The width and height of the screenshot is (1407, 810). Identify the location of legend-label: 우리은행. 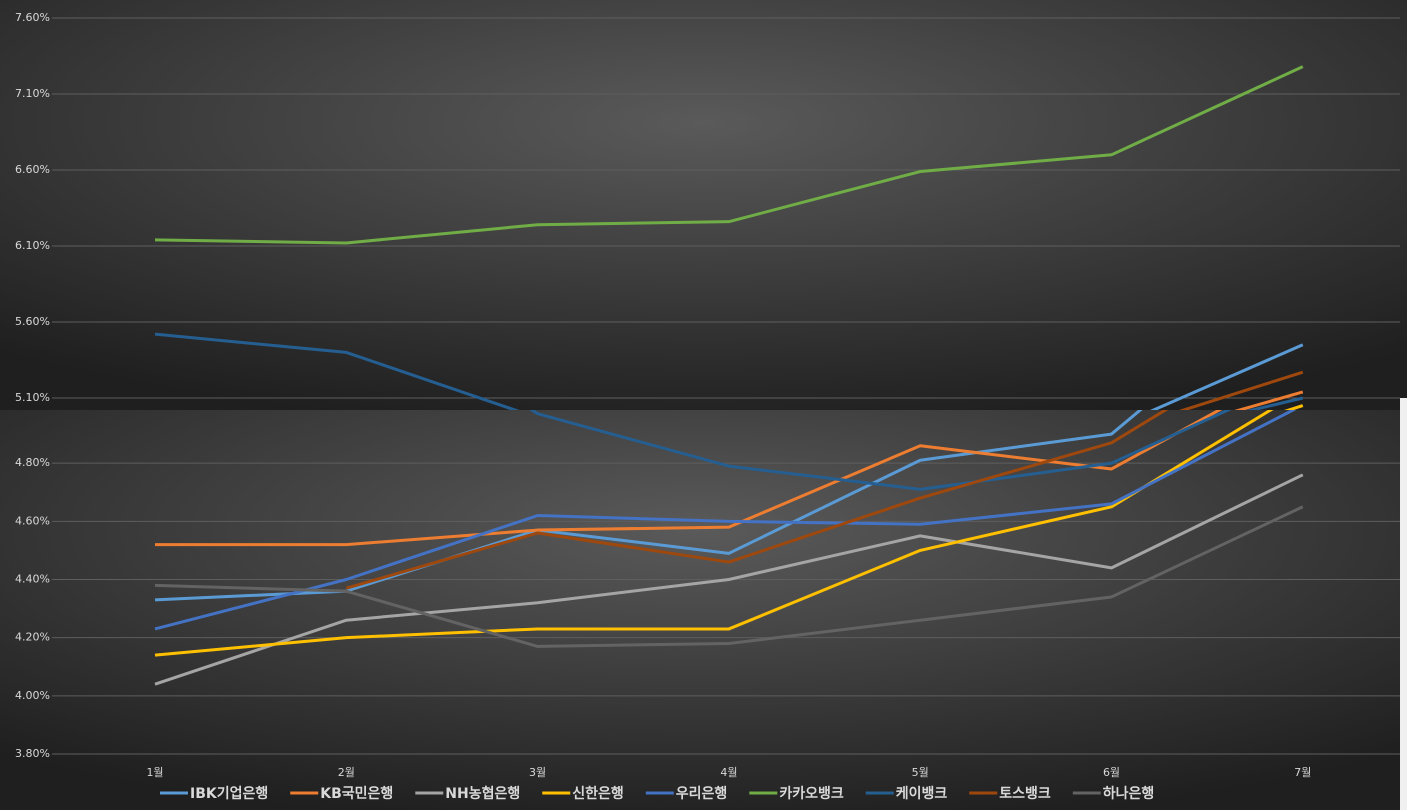
(702, 794).